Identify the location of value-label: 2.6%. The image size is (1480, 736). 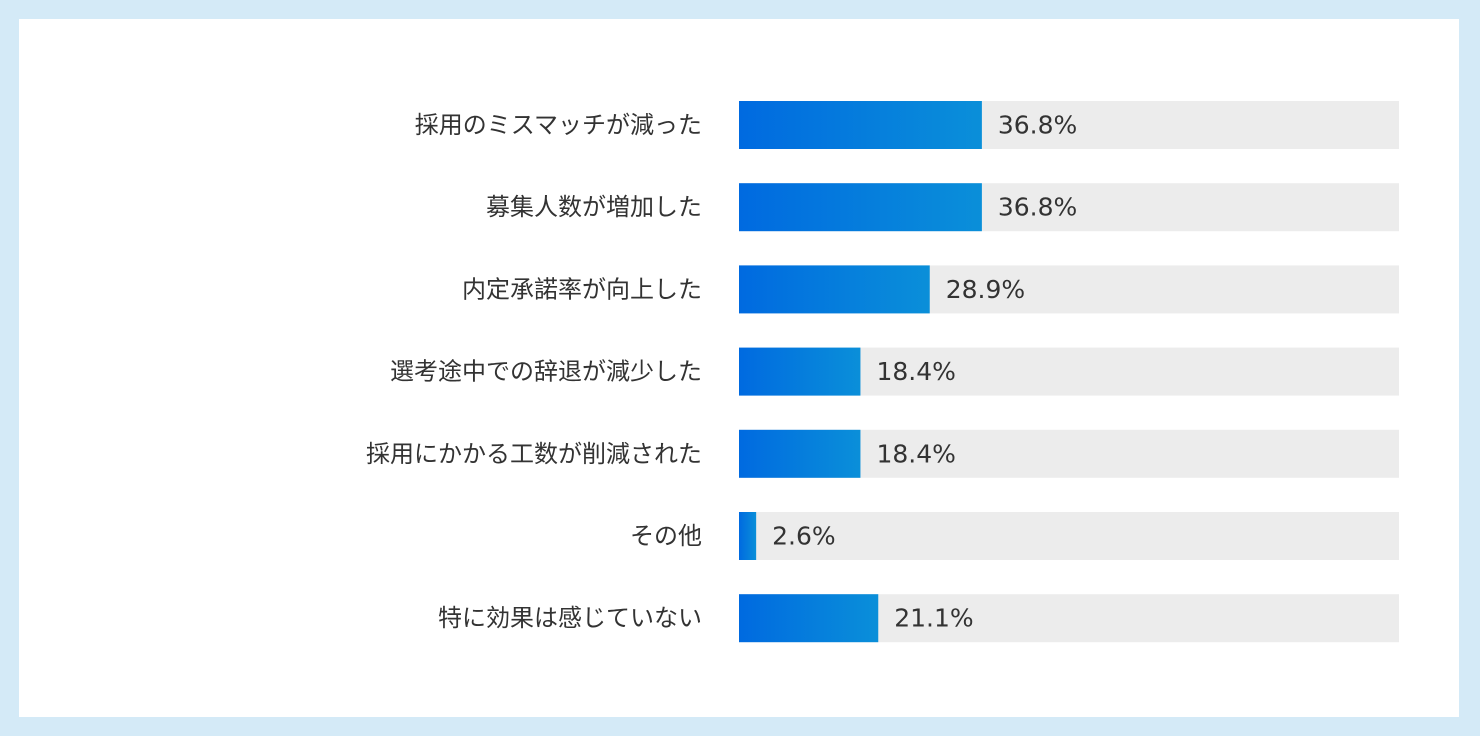
(804, 536).